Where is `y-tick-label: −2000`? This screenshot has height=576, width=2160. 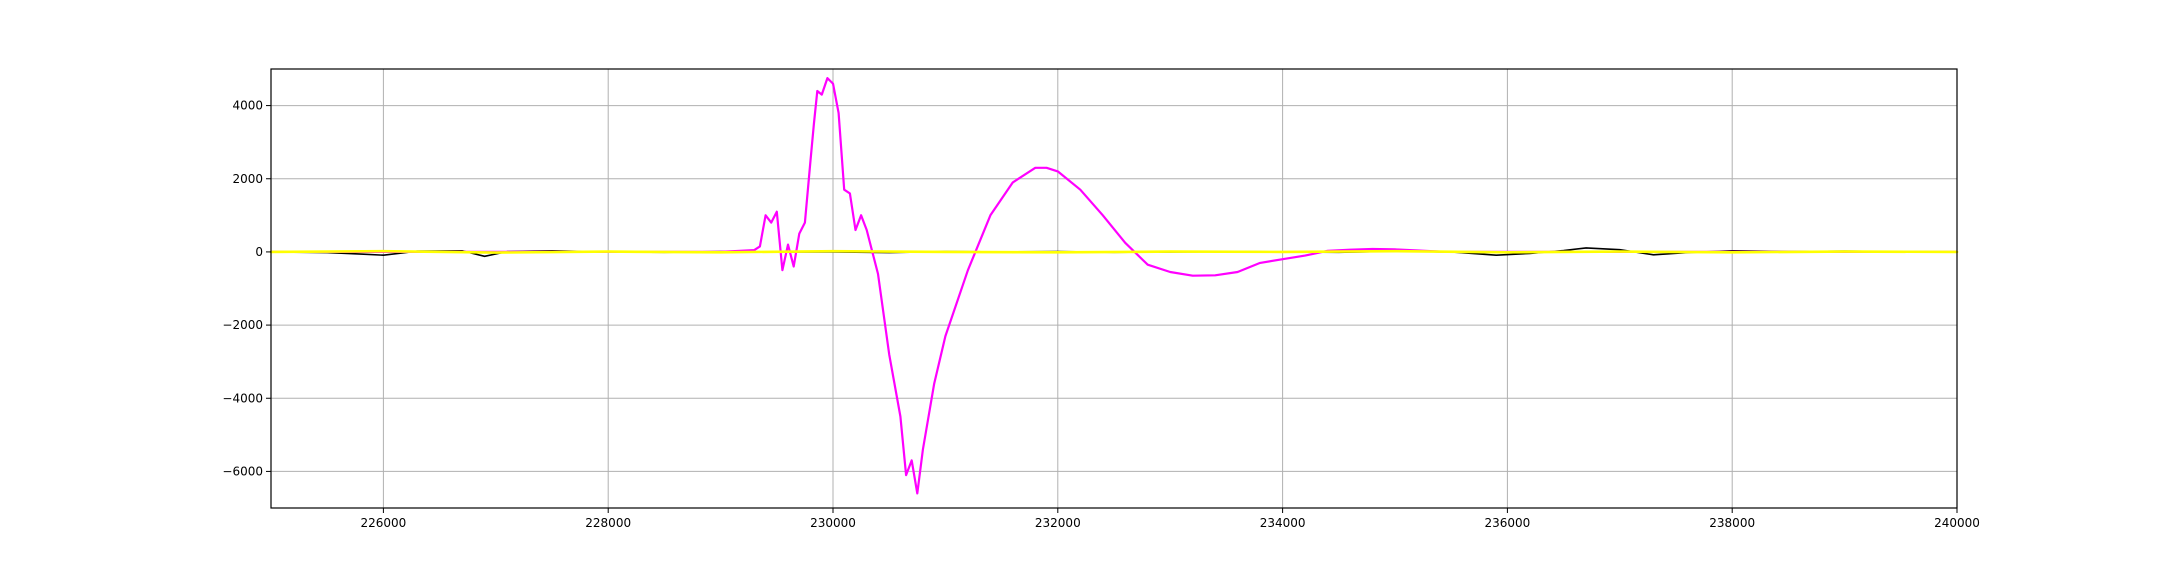 y-tick-label: −2000 is located at coordinates (242, 325).